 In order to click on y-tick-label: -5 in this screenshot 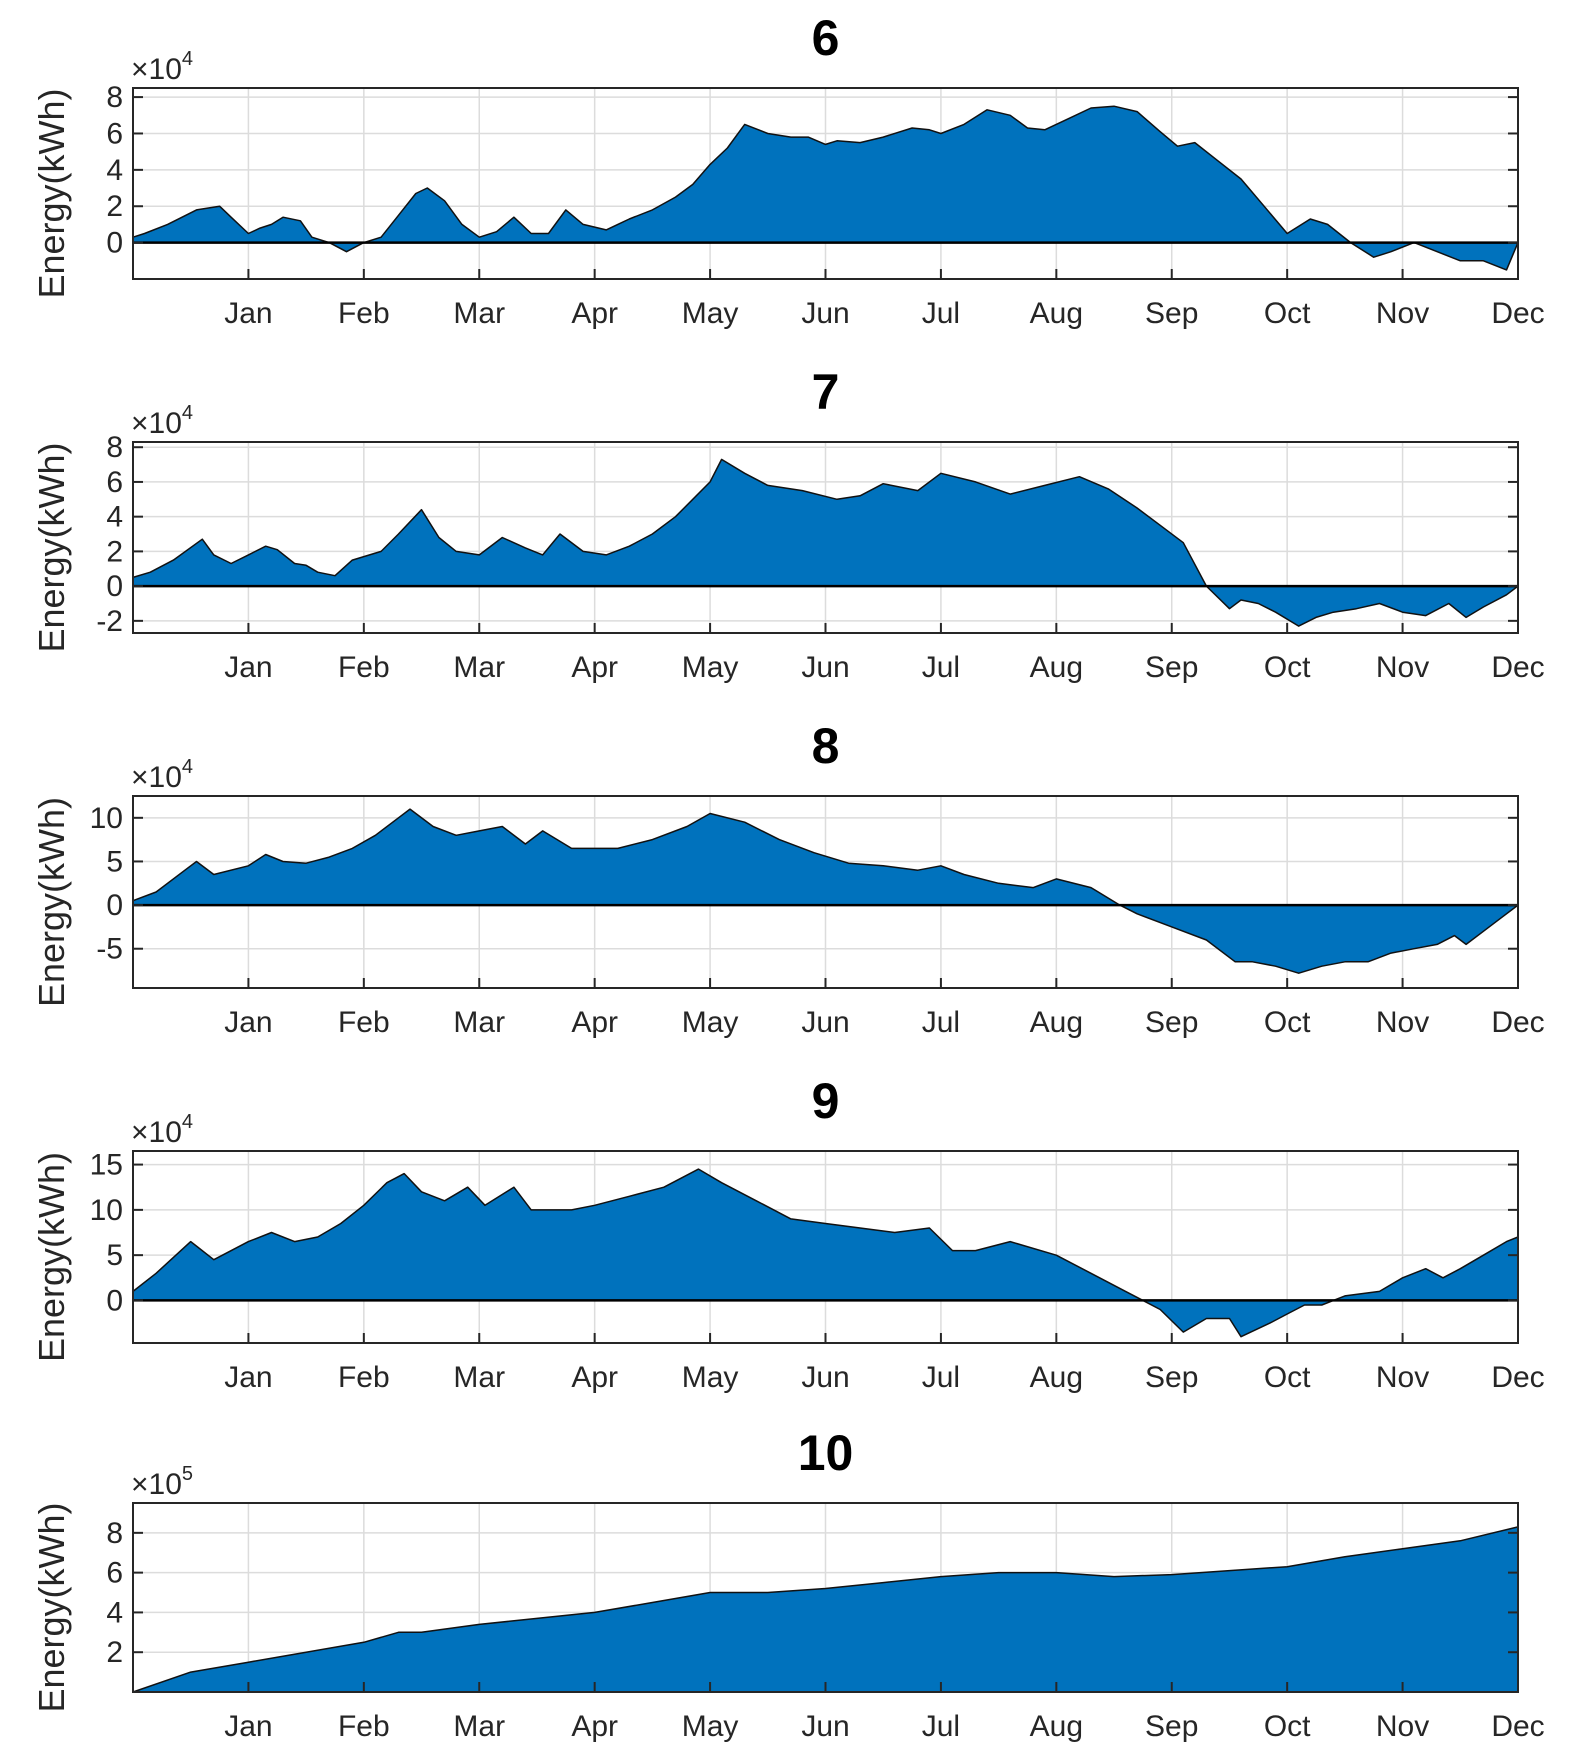, I will do `click(109, 949)`.